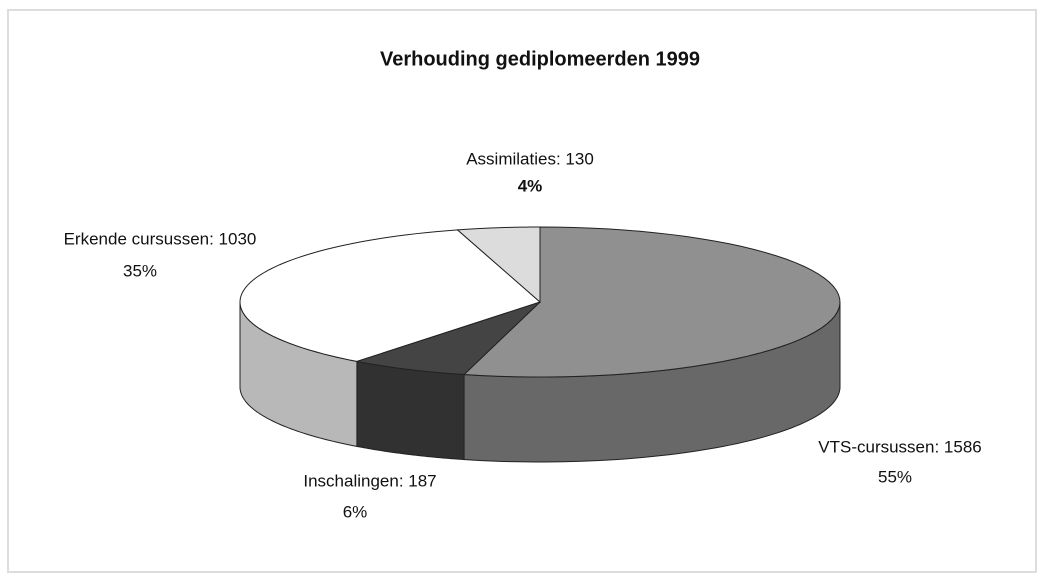  I want to click on percent-label: 55%, so click(895, 476).